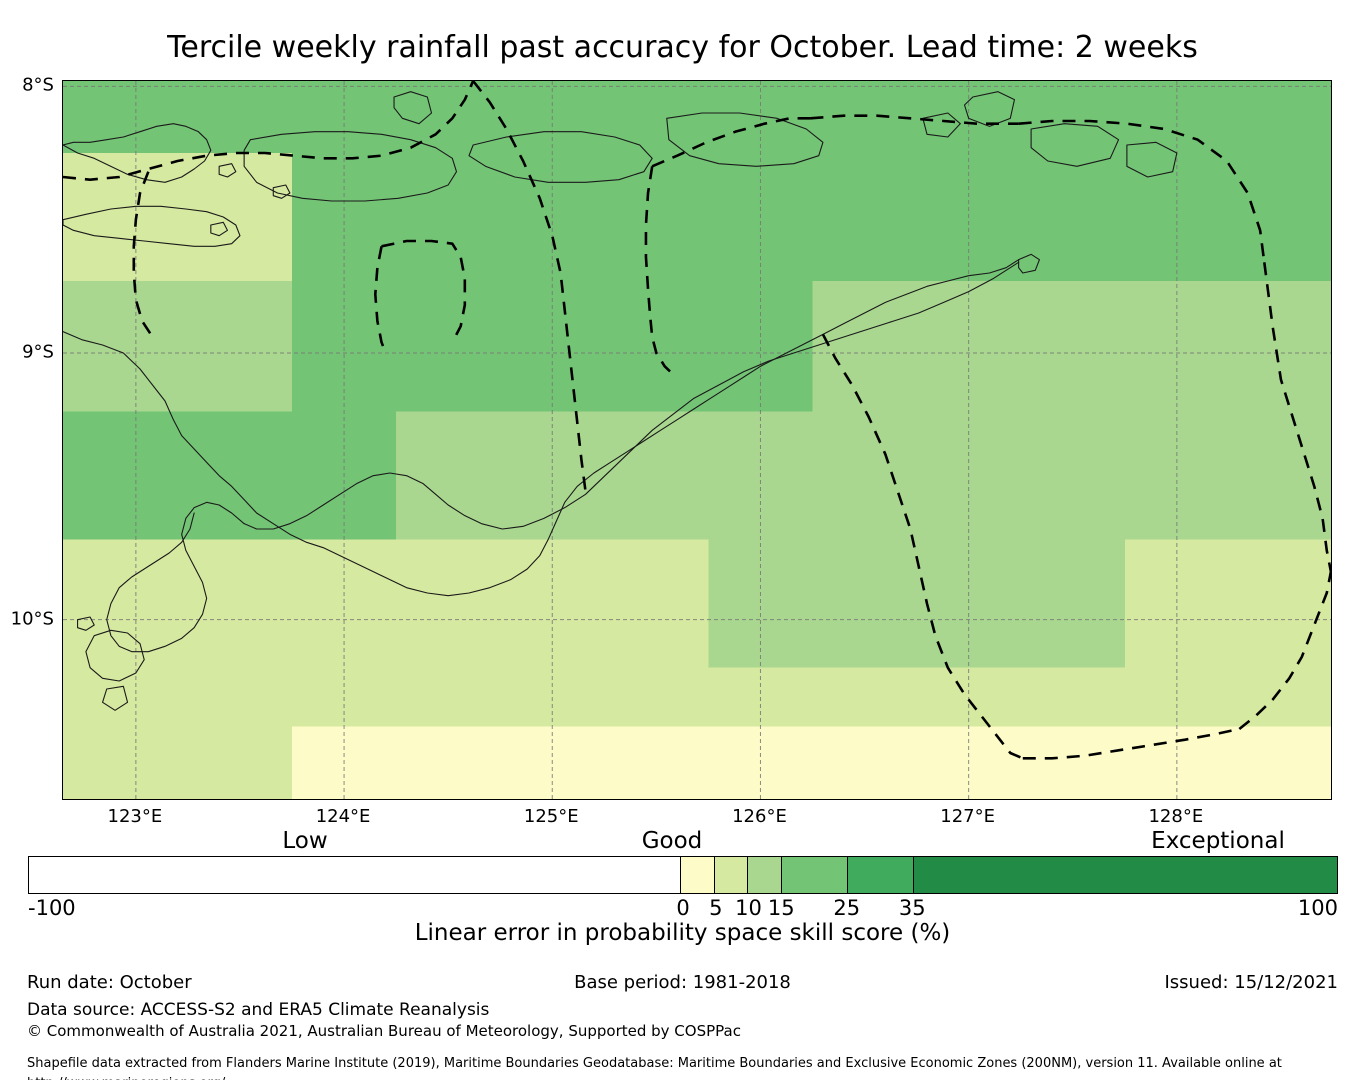  I want to click on y-tick-label: 8°S, so click(38, 85).